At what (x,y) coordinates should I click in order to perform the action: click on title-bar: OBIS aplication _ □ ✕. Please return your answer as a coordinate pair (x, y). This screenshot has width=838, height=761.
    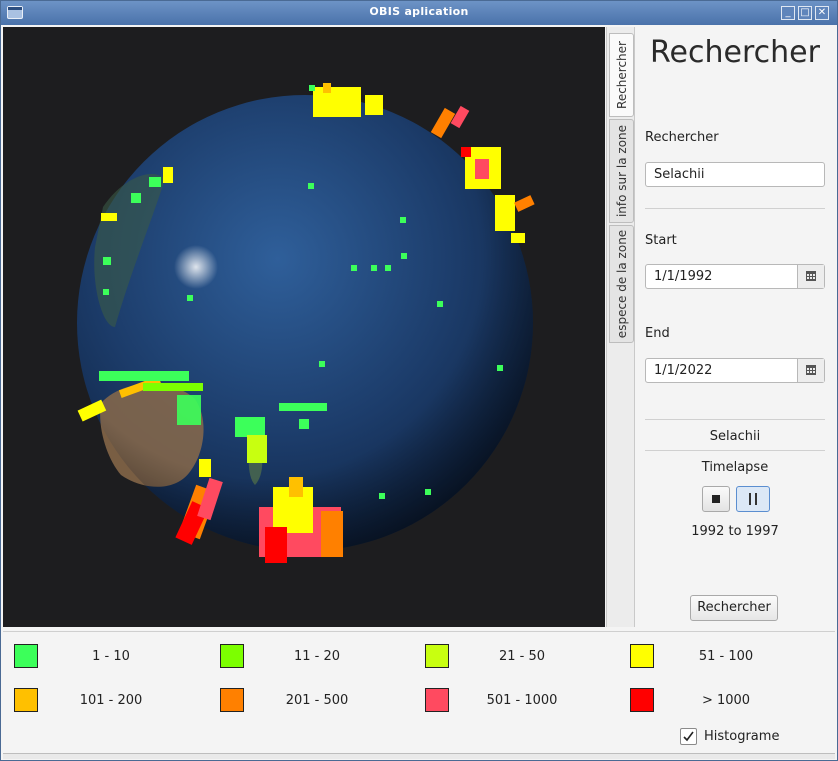
    Looking at the image, I should click on (419, 13).